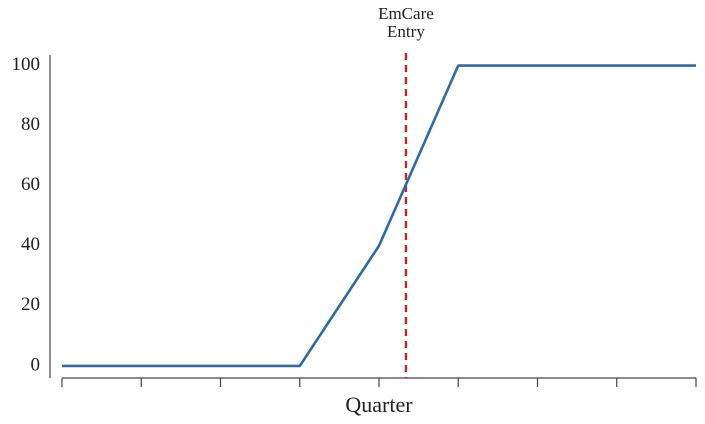 The image size is (705, 424). Describe the element at coordinates (30, 244) in the screenshot. I see `y-tick-label: 40` at that location.